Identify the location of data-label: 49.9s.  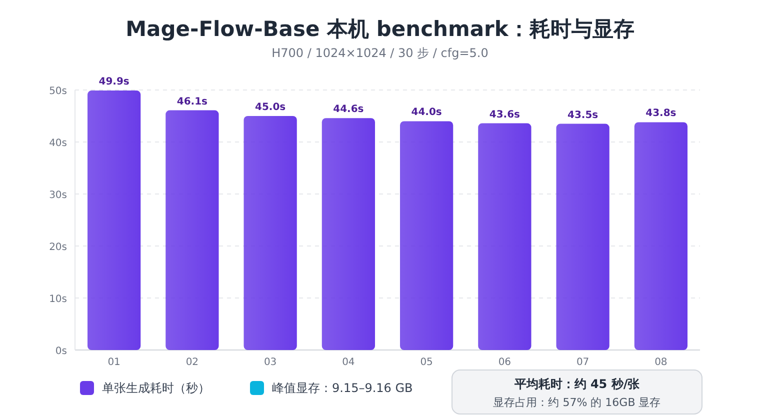
(114, 82).